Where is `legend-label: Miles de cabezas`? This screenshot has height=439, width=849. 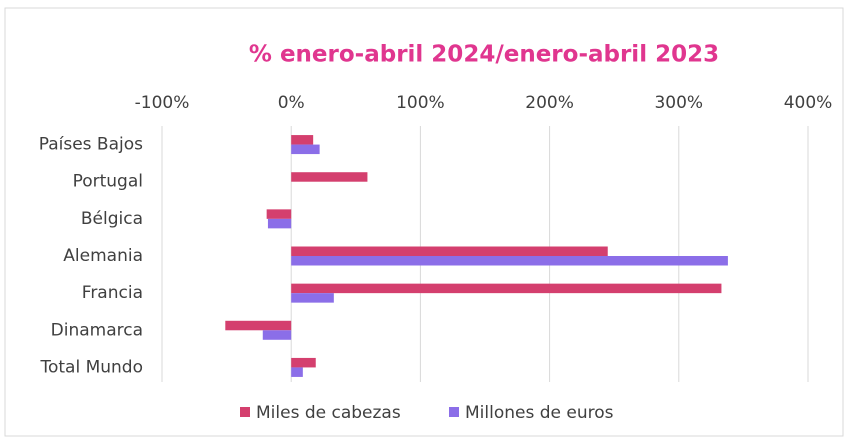
legend-label: Miles de cabezas is located at coordinates (328, 413).